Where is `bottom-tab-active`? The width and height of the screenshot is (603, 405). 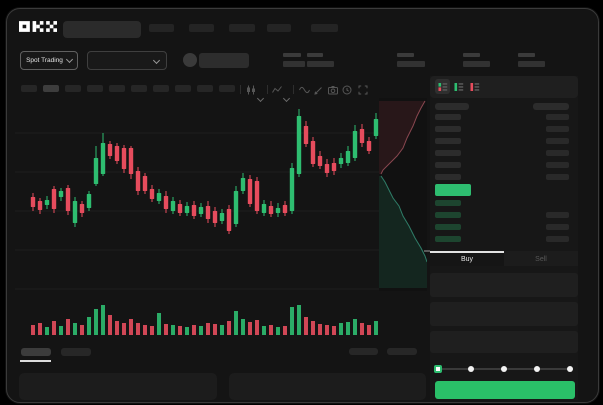 bottom-tab-active is located at coordinates (36, 352).